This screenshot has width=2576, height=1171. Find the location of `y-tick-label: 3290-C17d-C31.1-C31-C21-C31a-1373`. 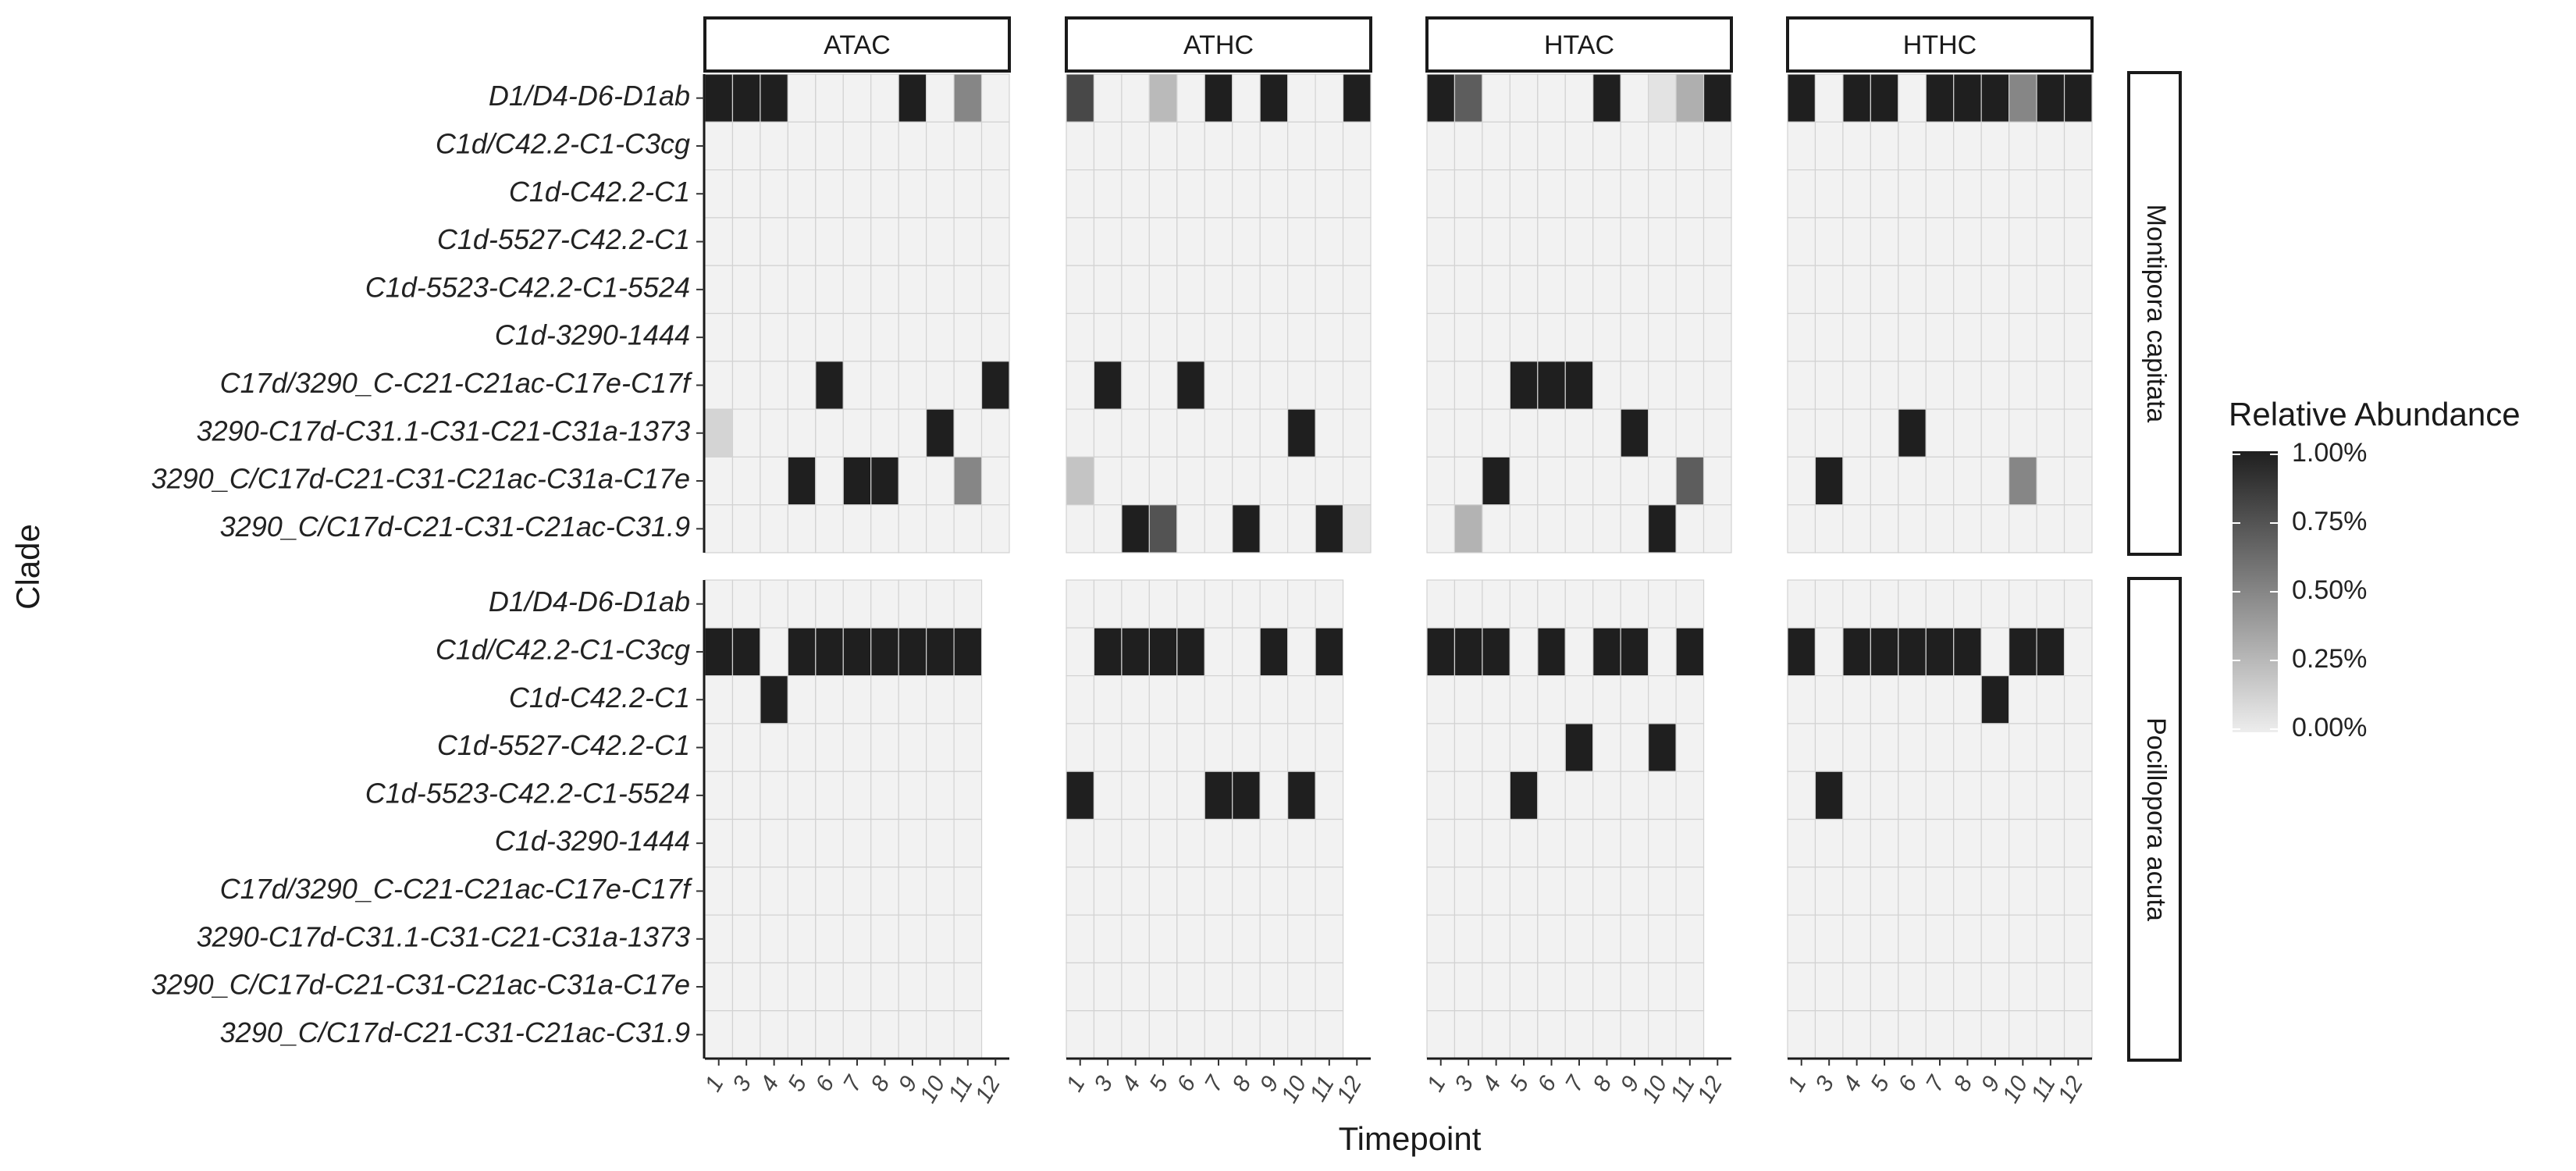

y-tick-label: 3290-C17d-C31.1-C31-C21-C31a-1373 is located at coordinates (444, 431).